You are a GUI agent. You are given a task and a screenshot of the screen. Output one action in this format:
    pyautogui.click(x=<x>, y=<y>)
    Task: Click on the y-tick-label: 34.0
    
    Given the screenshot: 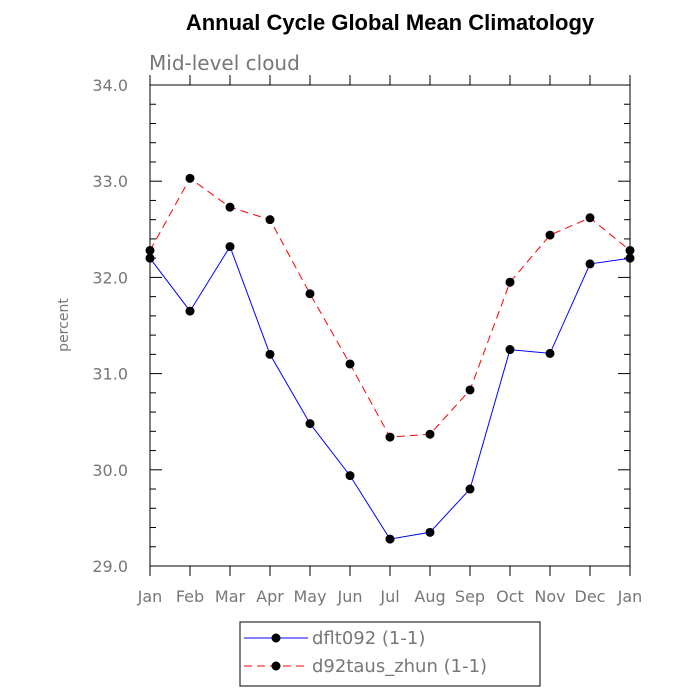 What is the action you would take?
    pyautogui.click(x=110, y=85)
    